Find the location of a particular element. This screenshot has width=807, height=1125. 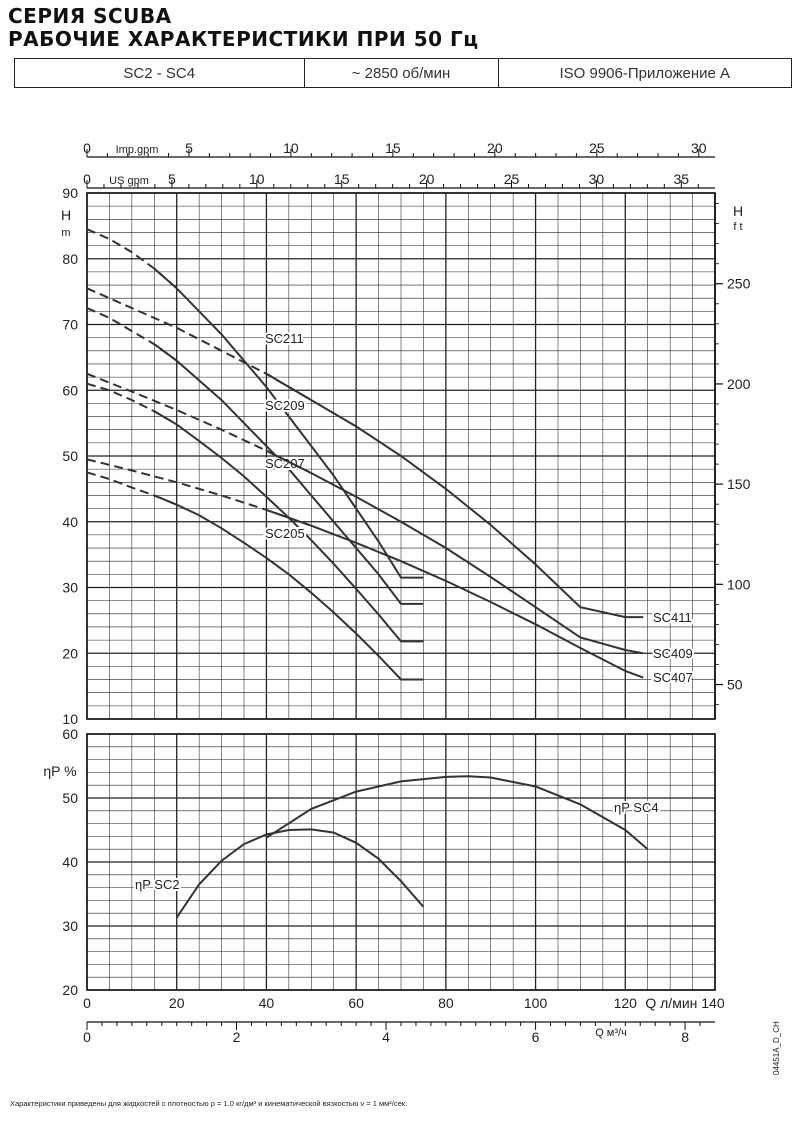

head-y-tick-label: 70 is located at coordinates (70, 325).